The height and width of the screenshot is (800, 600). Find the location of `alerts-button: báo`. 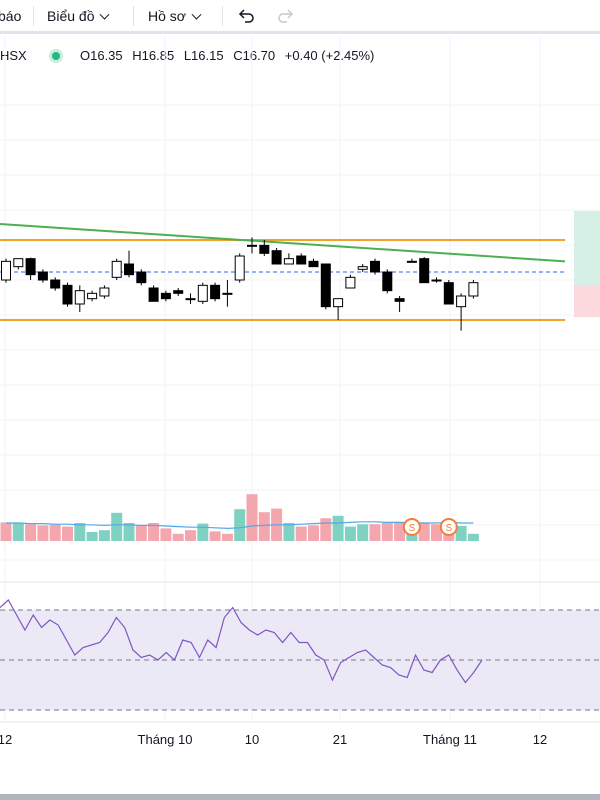

alerts-button: báo is located at coordinates (11, 16).